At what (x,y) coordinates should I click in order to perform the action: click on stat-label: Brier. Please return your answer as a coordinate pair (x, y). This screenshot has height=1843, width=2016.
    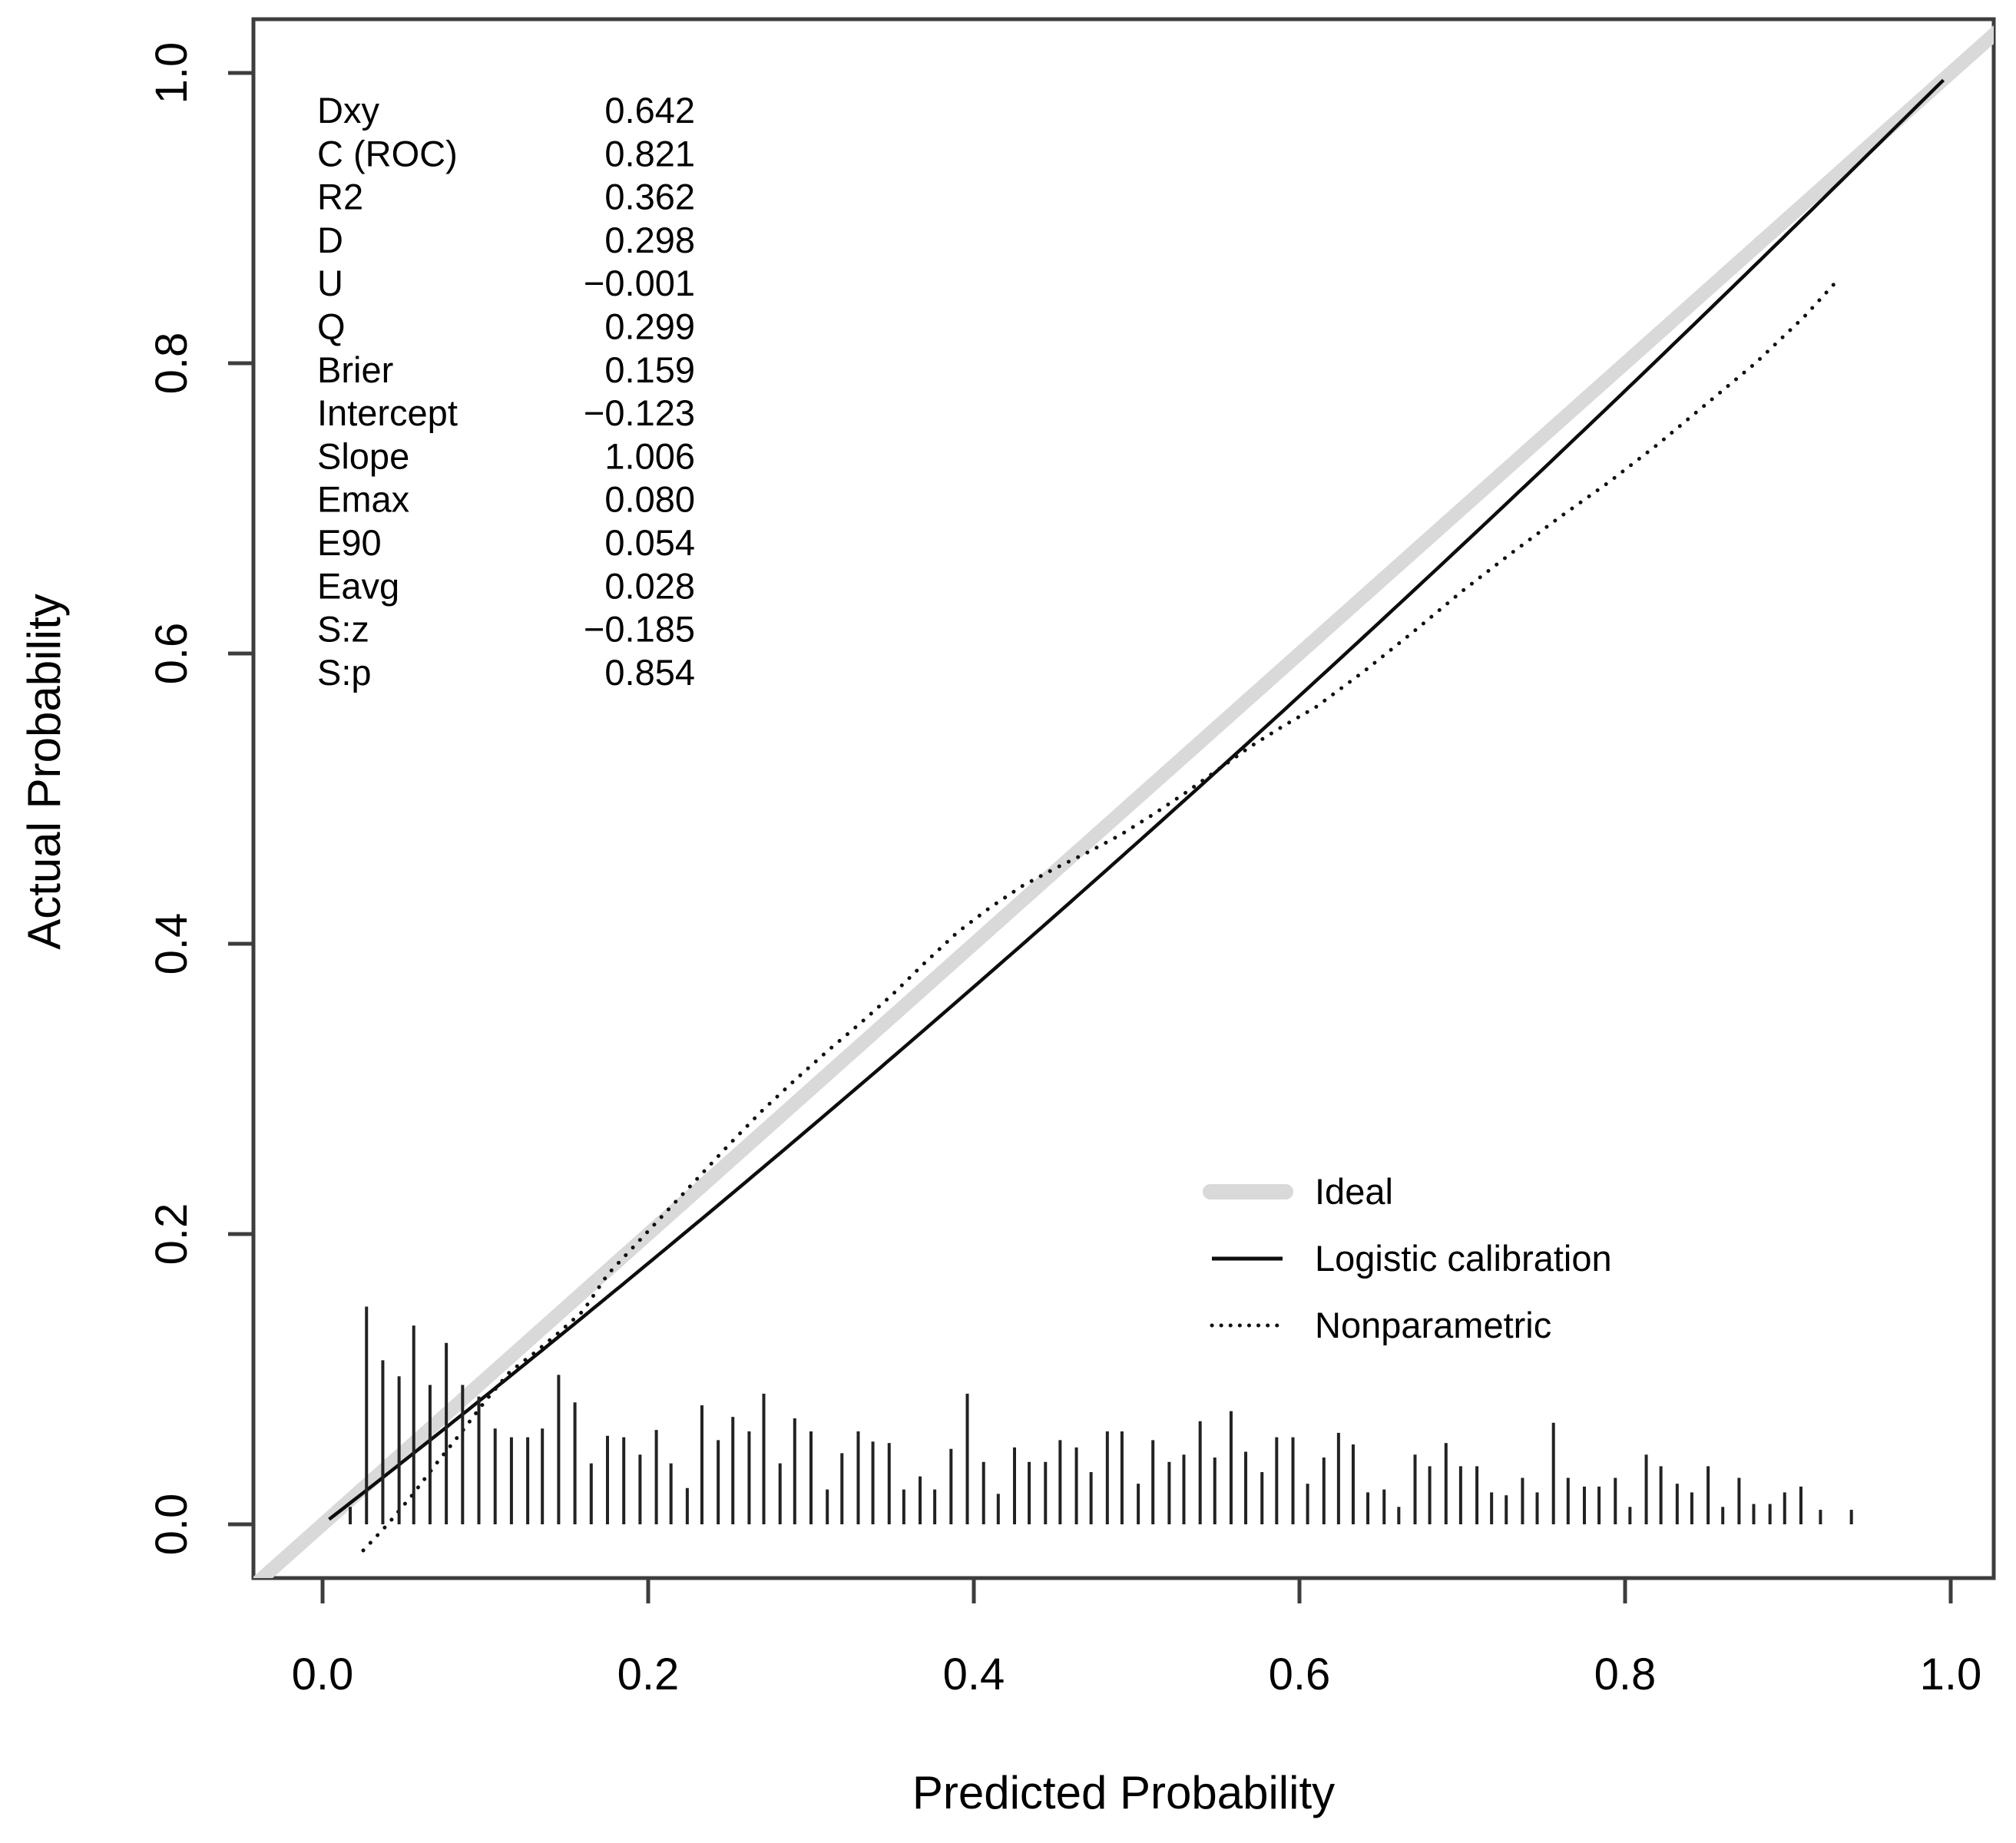
    Looking at the image, I should click on (355, 369).